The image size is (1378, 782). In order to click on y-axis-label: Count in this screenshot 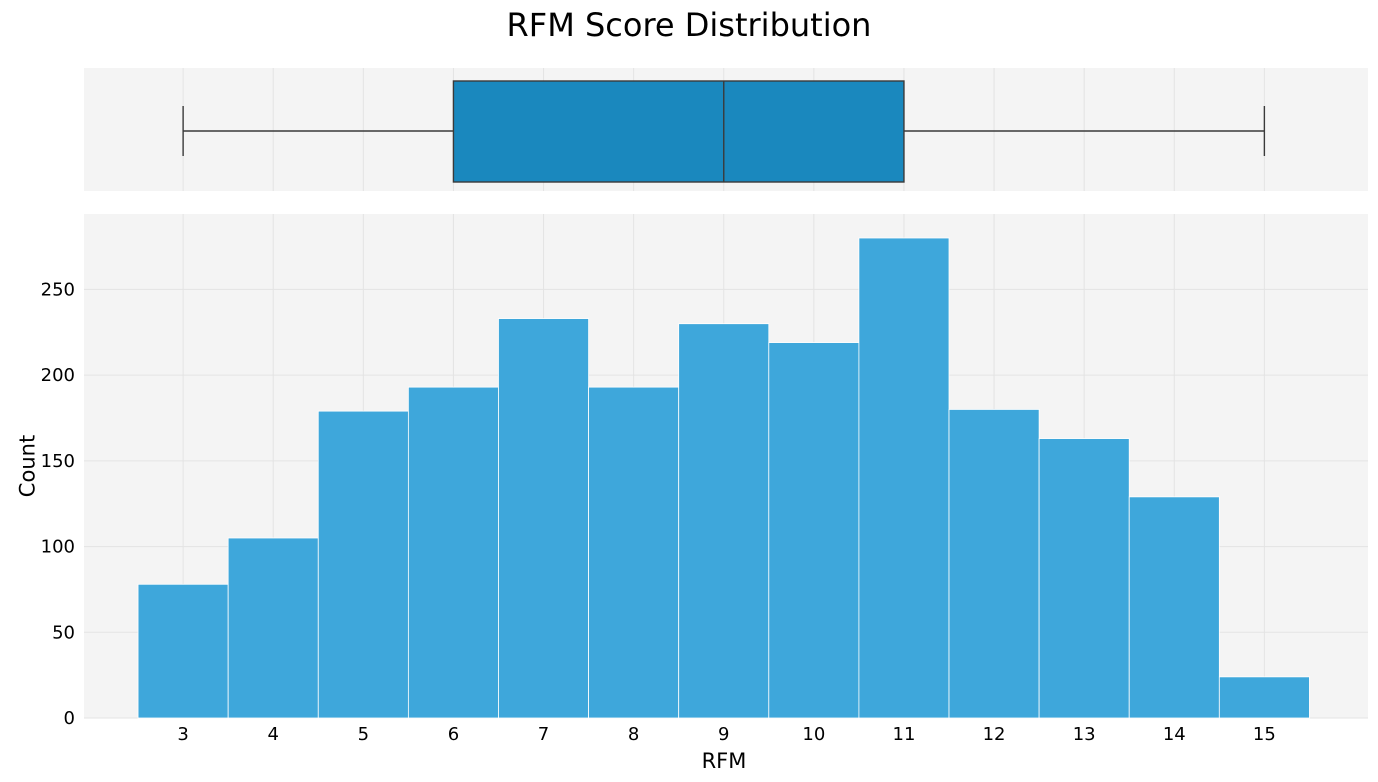, I will do `click(27, 466)`.